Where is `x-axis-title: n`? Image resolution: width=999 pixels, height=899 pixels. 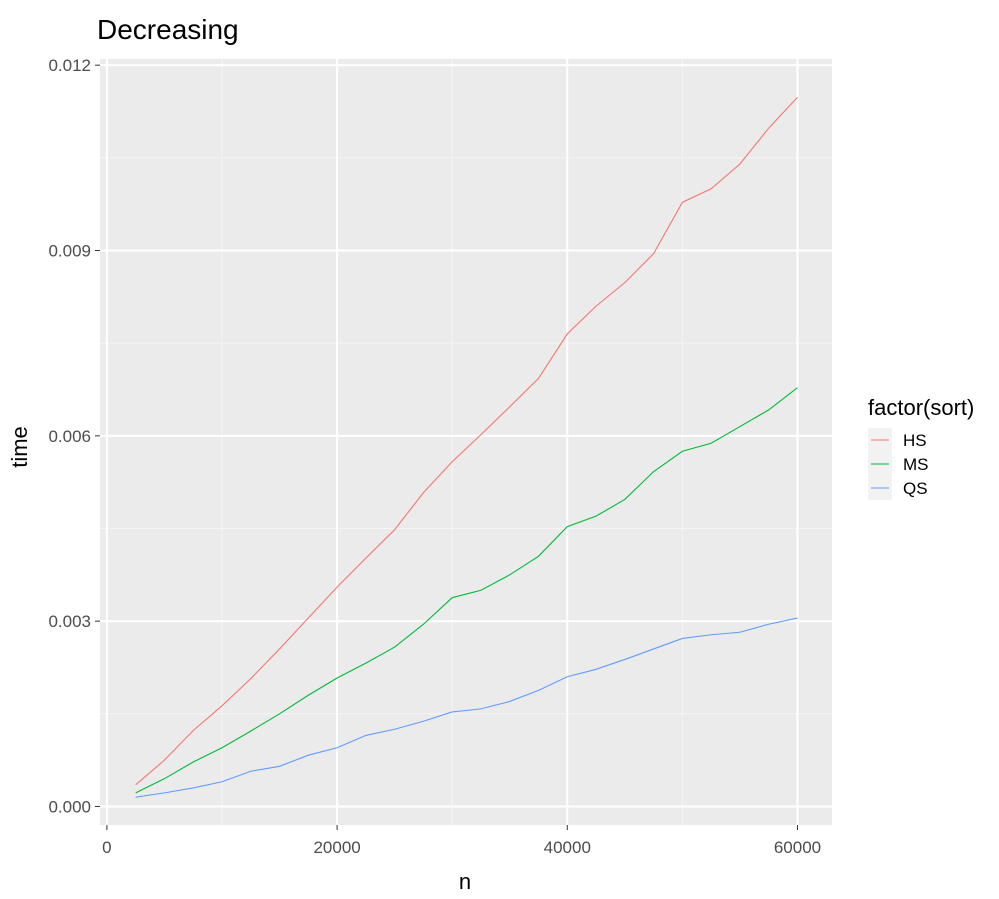 x-axis-title: n is located at coordinates (465, 881).